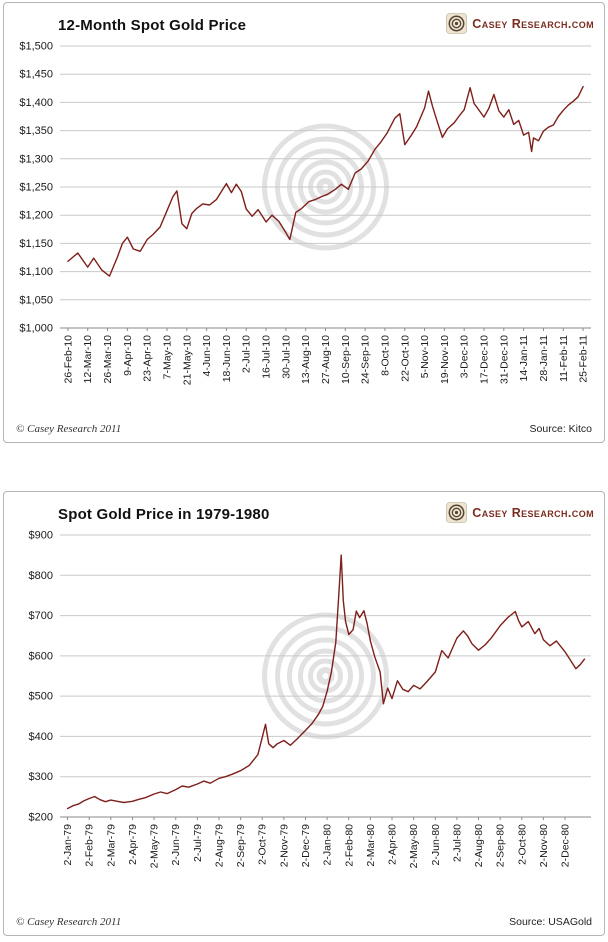 The height and width of the screenshot is (942, 608). Describe the element at coordinates (68, 845) in the screenshot. I see `x-tick-label: 2-Jan-79` at that location.